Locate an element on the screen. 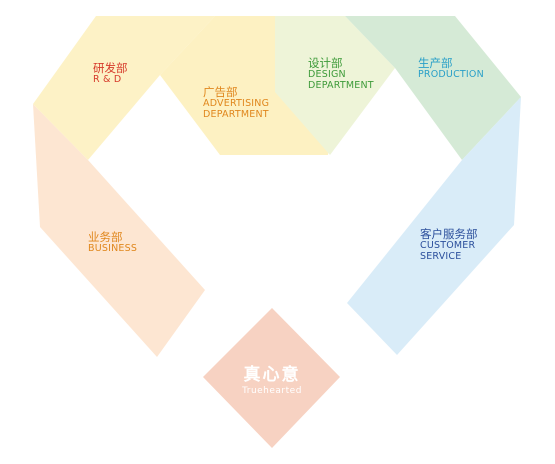 This screenshot has width=555, height=464. center-diamond is located at coordinates (271, 378).